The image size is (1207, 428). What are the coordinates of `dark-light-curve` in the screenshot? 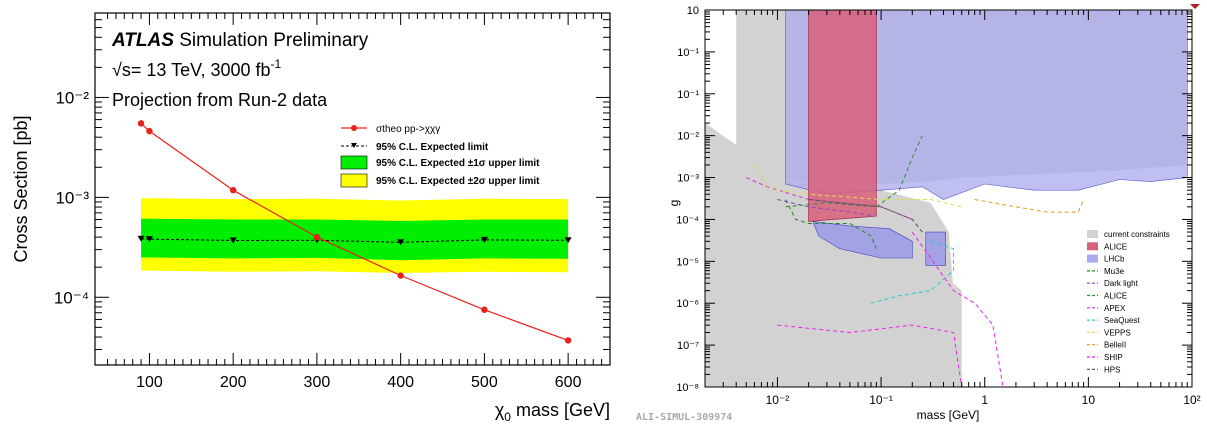 It's located at (827, 208).